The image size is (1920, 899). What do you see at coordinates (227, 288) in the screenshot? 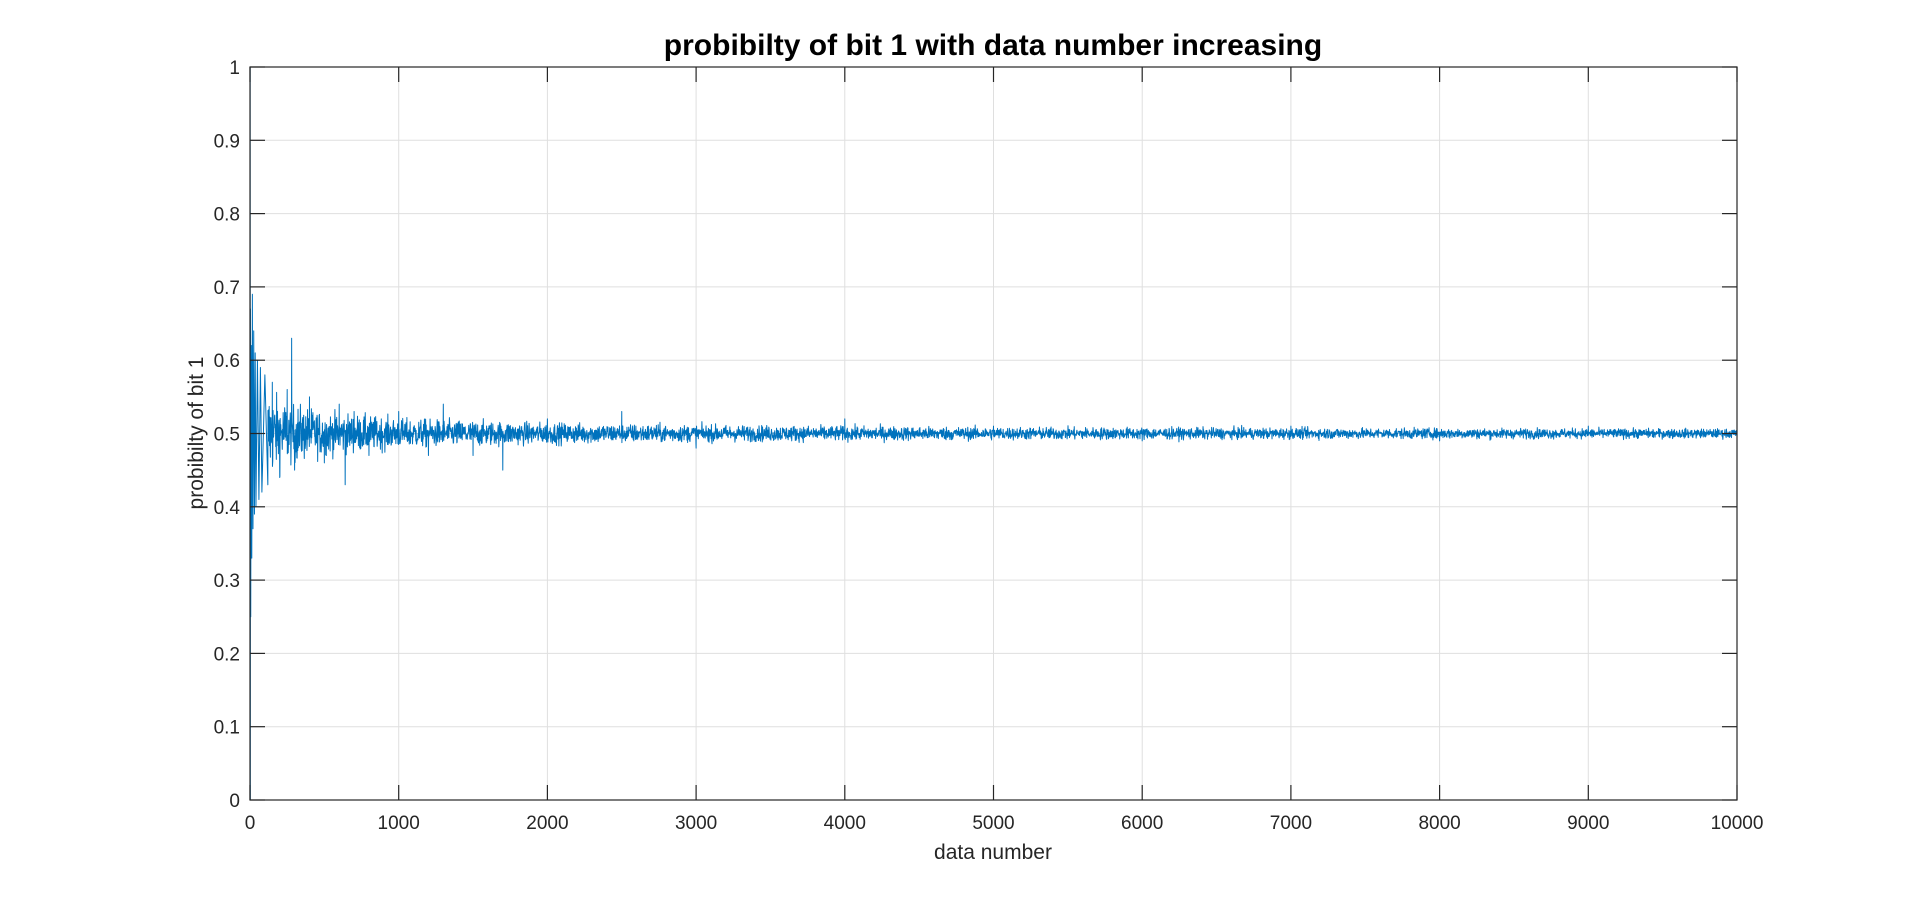
I see `y-tick-label: 0.7` at bounding box center [227, 288].